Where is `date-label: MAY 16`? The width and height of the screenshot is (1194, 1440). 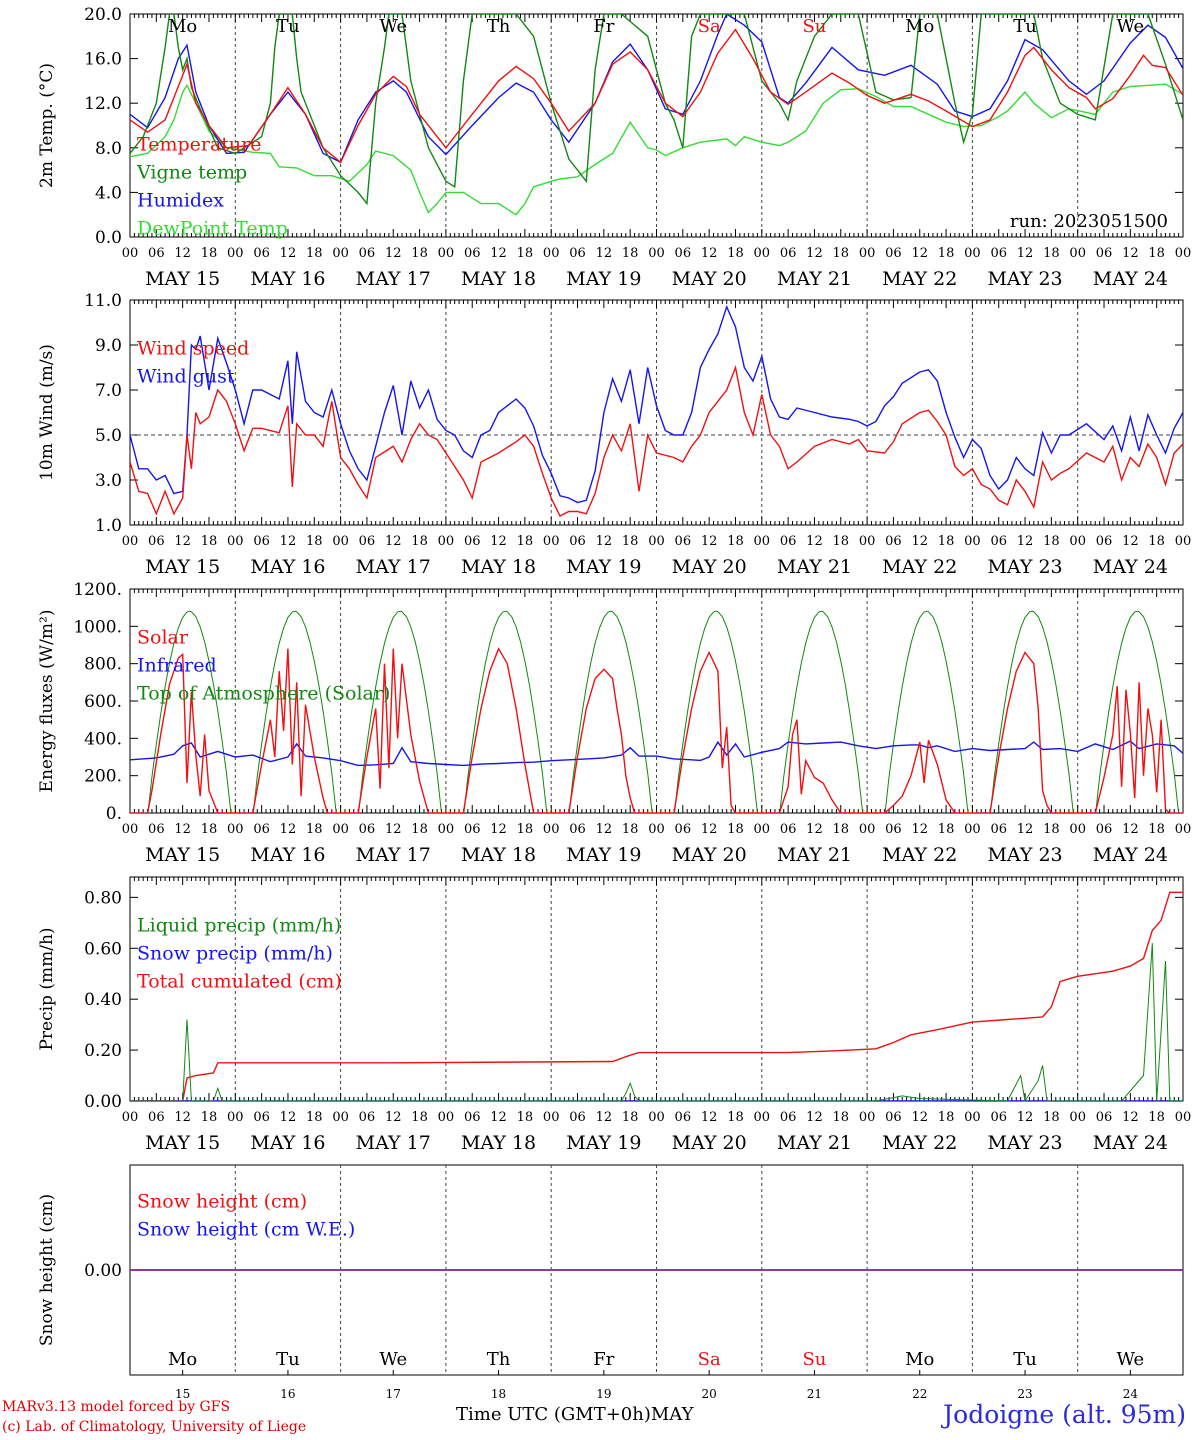 date-label: MAY 16 is located at coordinates (287, 1143).